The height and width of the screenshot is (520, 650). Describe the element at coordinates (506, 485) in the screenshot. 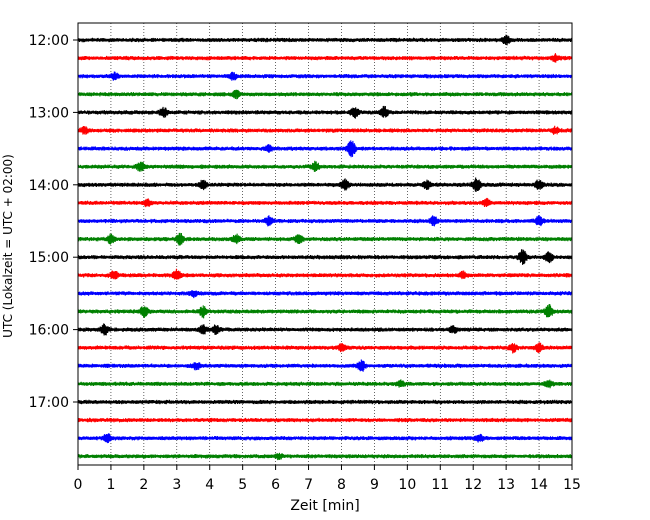

I see `x-tick-label: 13` at that location.